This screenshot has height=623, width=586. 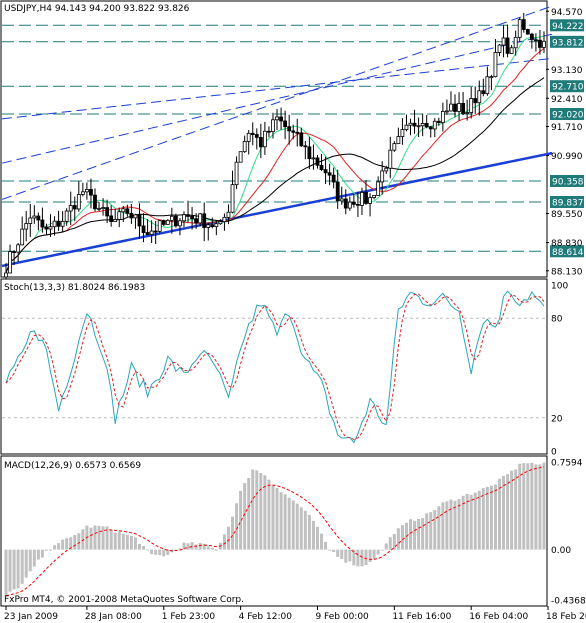 I want to click on price-tick-label: 93.130, so click(x=567, y=71).